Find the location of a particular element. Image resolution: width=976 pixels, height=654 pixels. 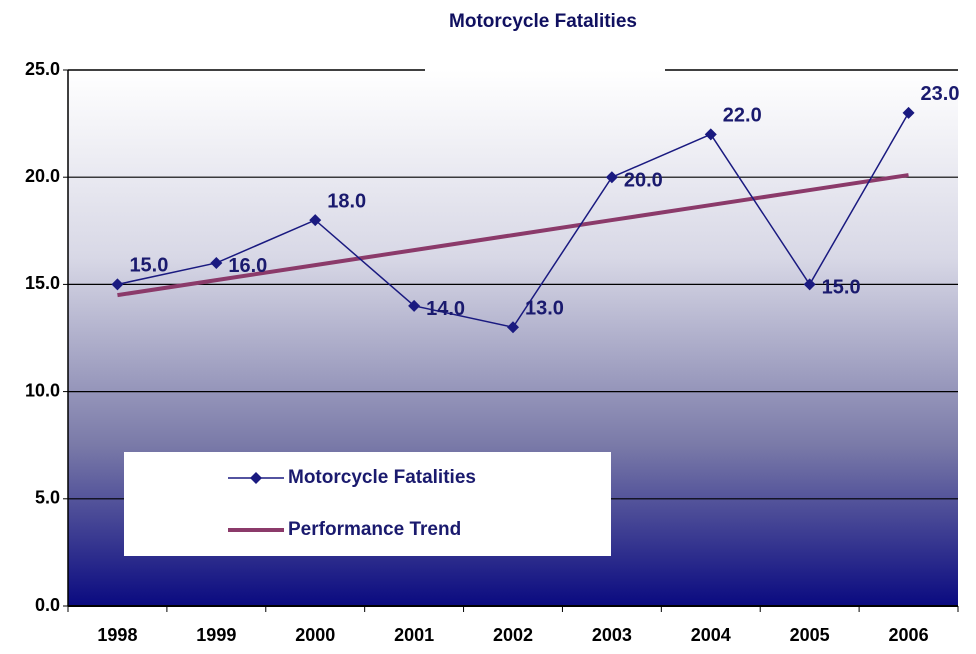

x-tick-label: 2004 is located at coordinates (711, 635).